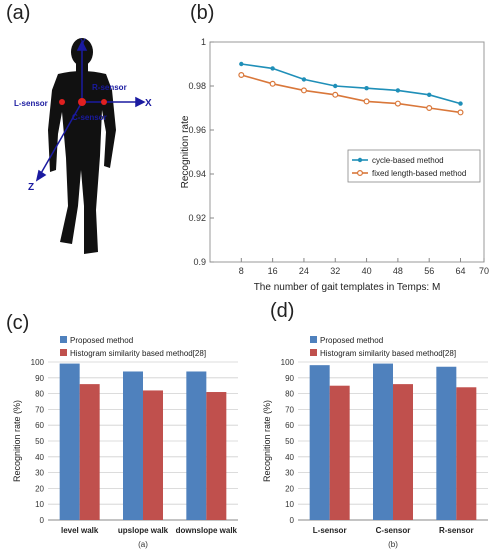  Describe the element at coordinates (83, 42) in the screenshot. I see `y-axis-label: Y` at that location.